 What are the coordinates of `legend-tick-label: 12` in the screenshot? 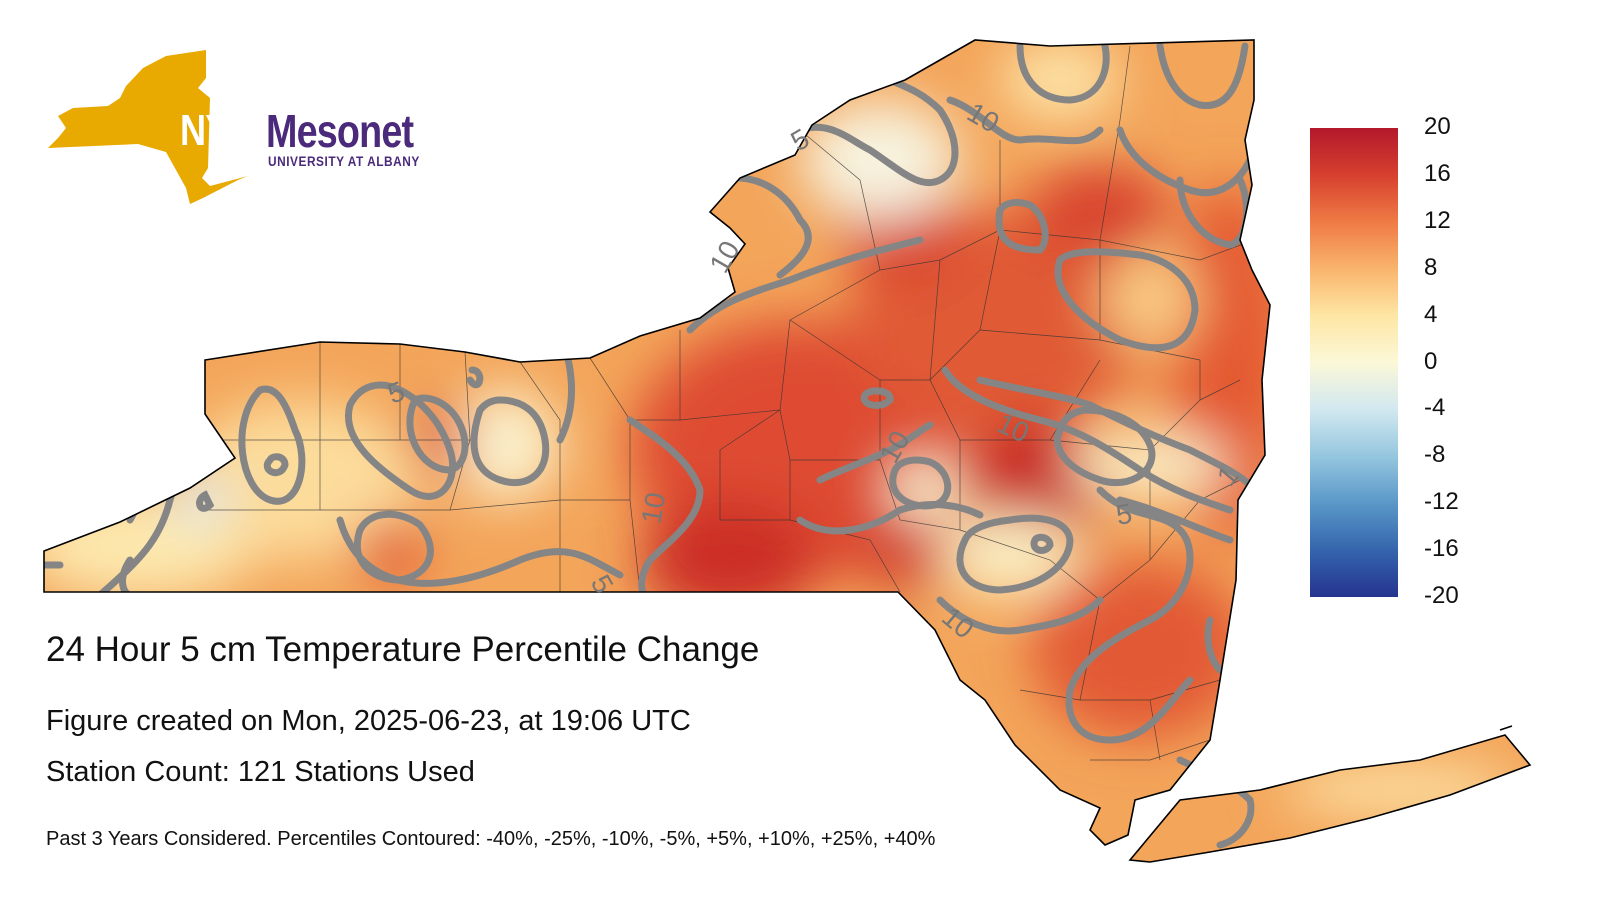 It's located at (1437, 220).